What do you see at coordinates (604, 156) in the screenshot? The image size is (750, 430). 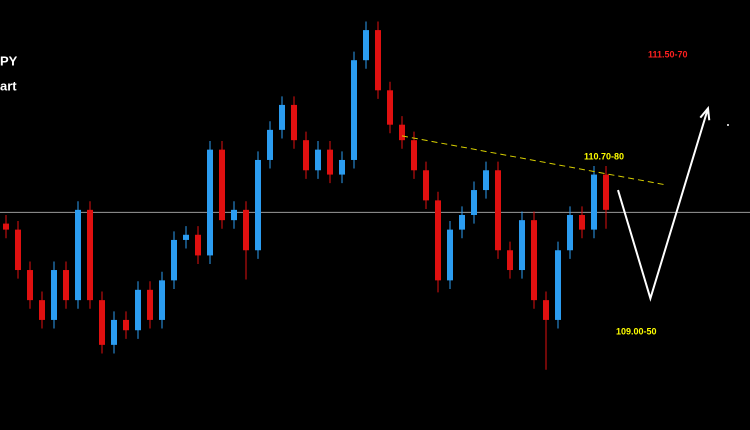 I see `annotation: 110.70-80` at bounding box center [604, 156].